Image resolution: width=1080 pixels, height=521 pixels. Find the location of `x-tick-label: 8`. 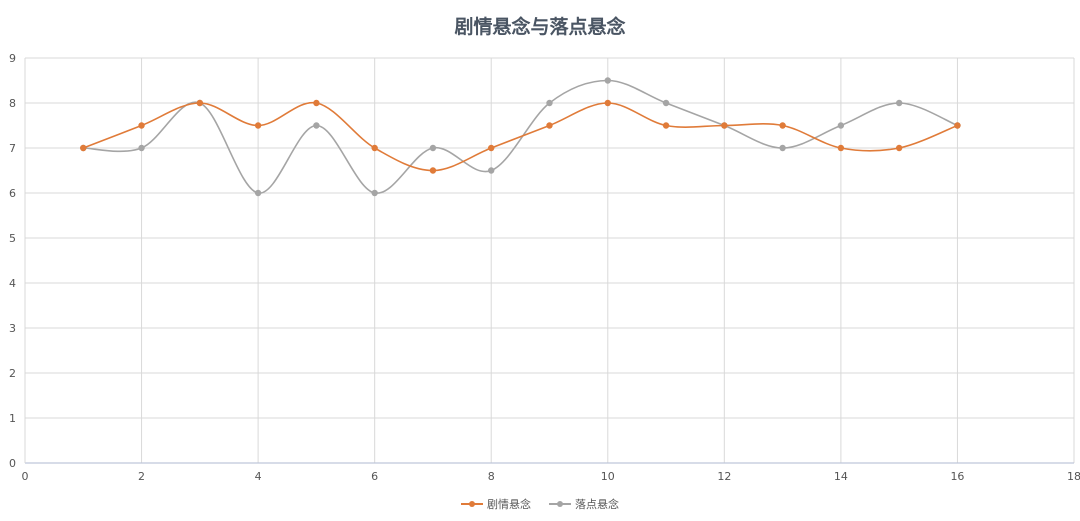

x-tick-label: 8 is located at coordinates (491, 476).